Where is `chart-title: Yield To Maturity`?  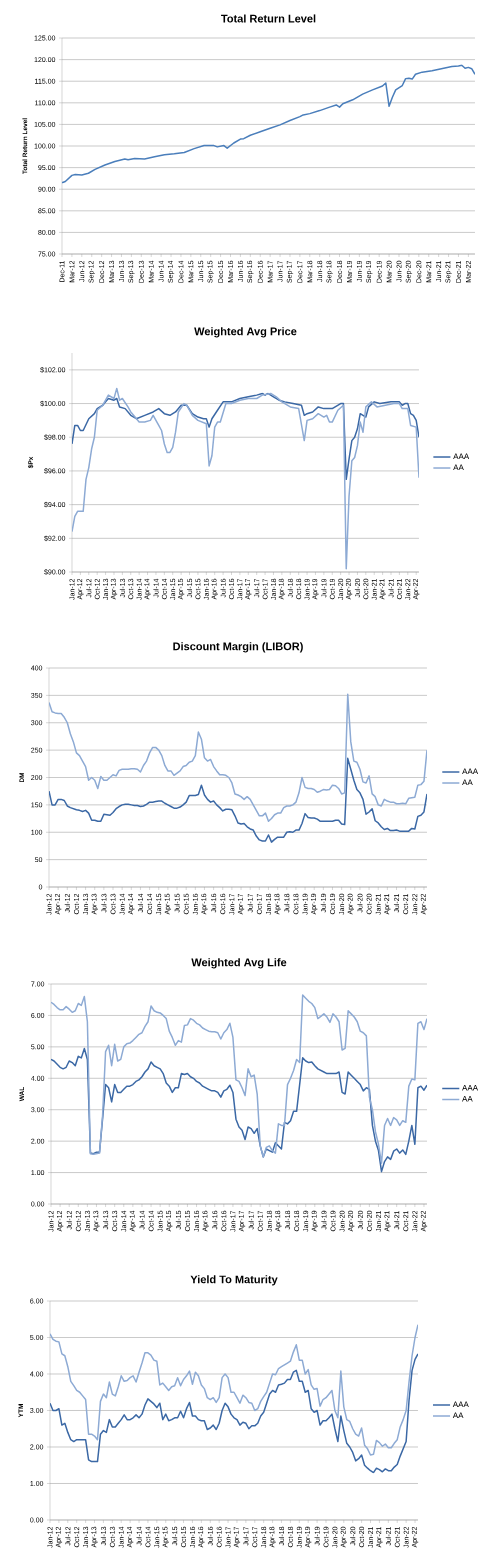
chart-title: Yield To Maturity is located at coordinates (234, 1280).